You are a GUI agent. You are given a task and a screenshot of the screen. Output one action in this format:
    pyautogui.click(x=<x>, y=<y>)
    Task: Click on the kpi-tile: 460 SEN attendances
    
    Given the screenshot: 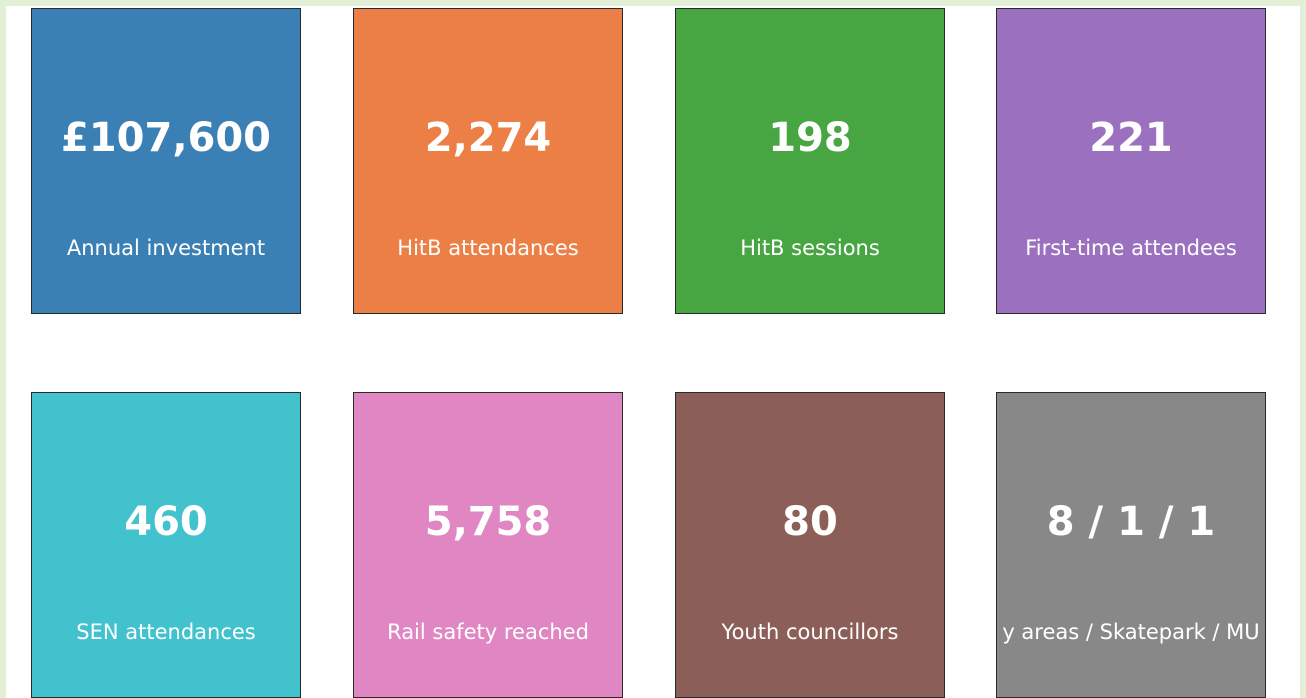 What is the action you would take?
    pyautogui.click(x=166, y=545)
    